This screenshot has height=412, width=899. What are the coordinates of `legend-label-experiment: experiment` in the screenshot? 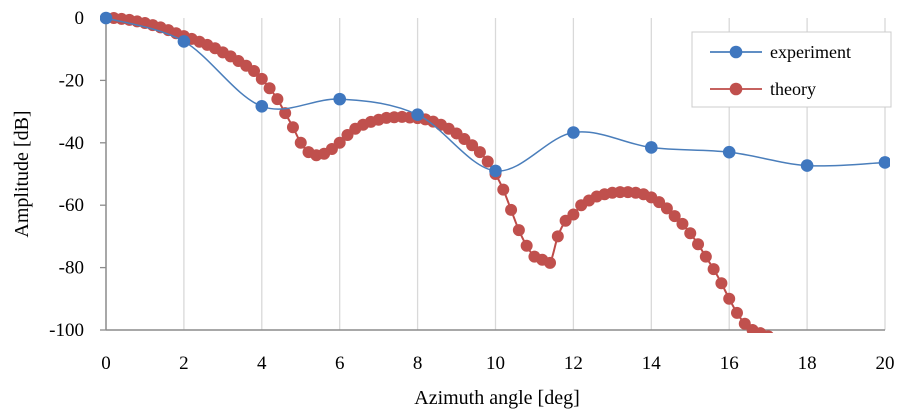 It's located at (810, 52).